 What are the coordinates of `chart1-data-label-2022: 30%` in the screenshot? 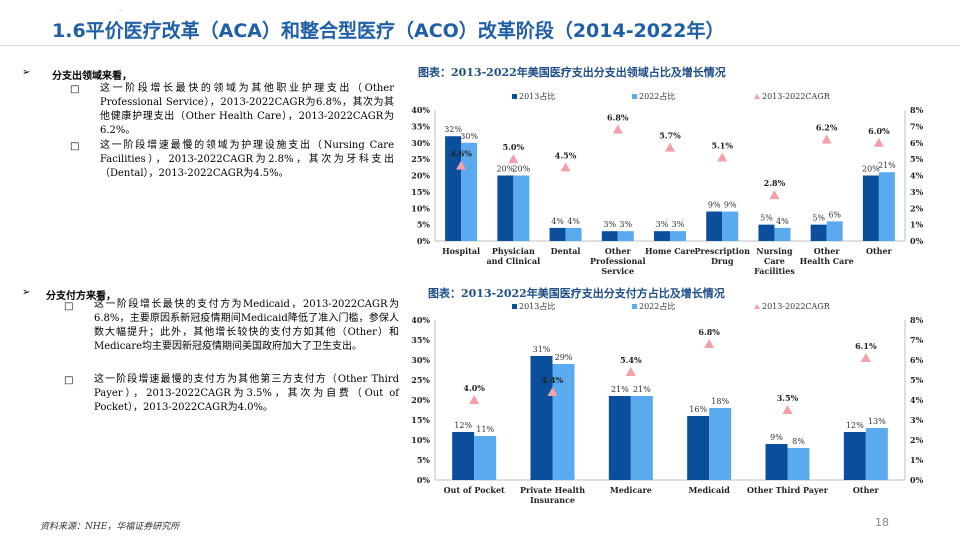 It's located at (469, 136).